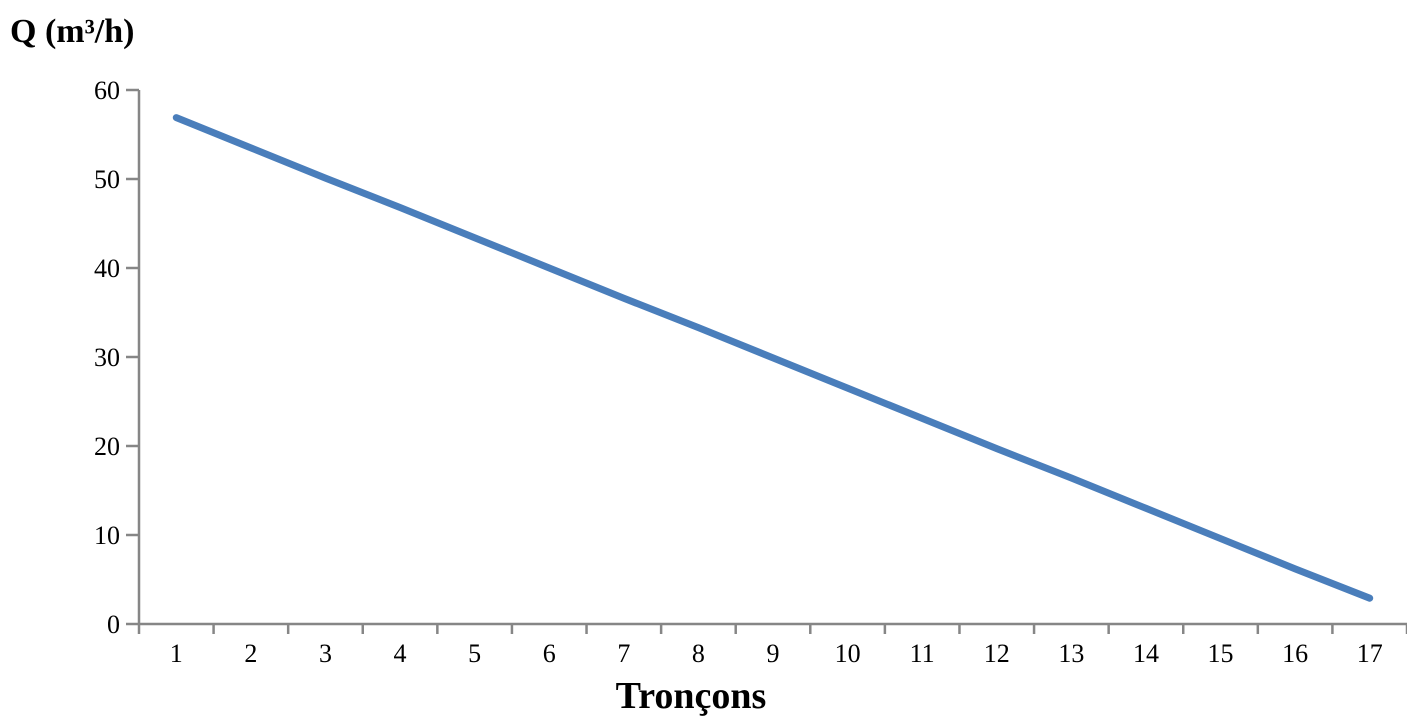  Describe the element at coordinates (1221, 653) in the screenshot. I see `x-tick-label: 15` at that location.